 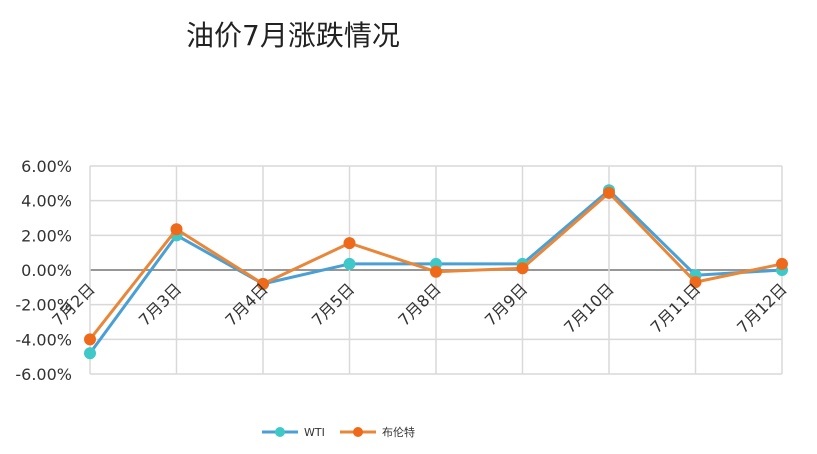 I want to click on y-tick-label: -4.00%, so click(x=43, y=339).